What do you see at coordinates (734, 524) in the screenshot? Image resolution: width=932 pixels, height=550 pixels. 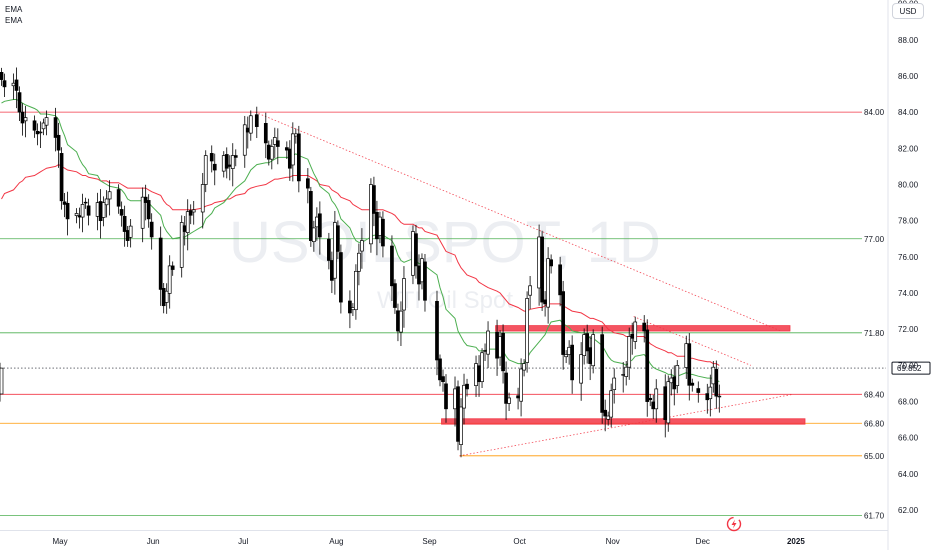 I see `tradingview-logo-icon` at bounding box center [734, 524].